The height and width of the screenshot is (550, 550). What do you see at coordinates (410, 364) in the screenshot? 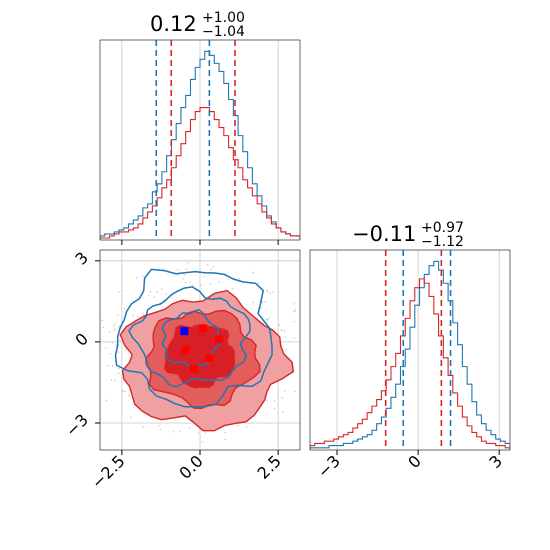
I see `bottom-right-hist-series-red` at bounding box center [410, 364].